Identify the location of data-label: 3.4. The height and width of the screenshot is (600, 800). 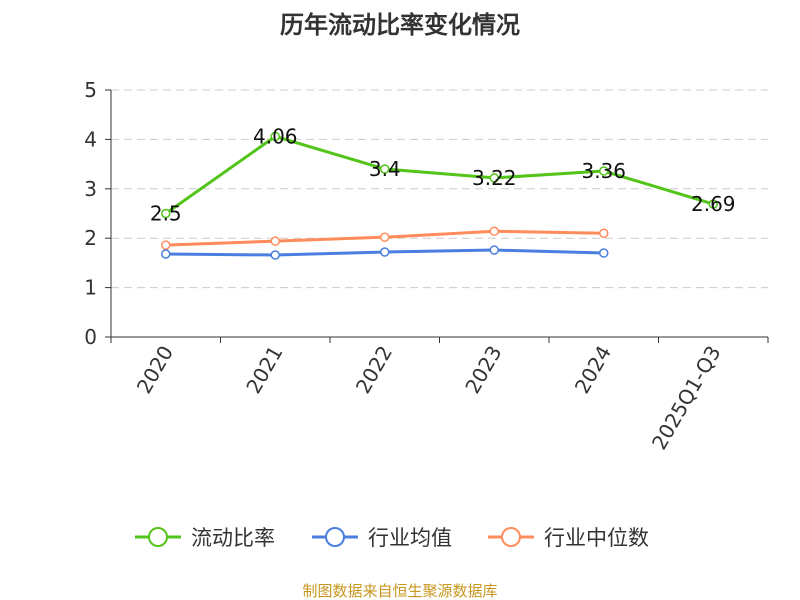
(385, 169).